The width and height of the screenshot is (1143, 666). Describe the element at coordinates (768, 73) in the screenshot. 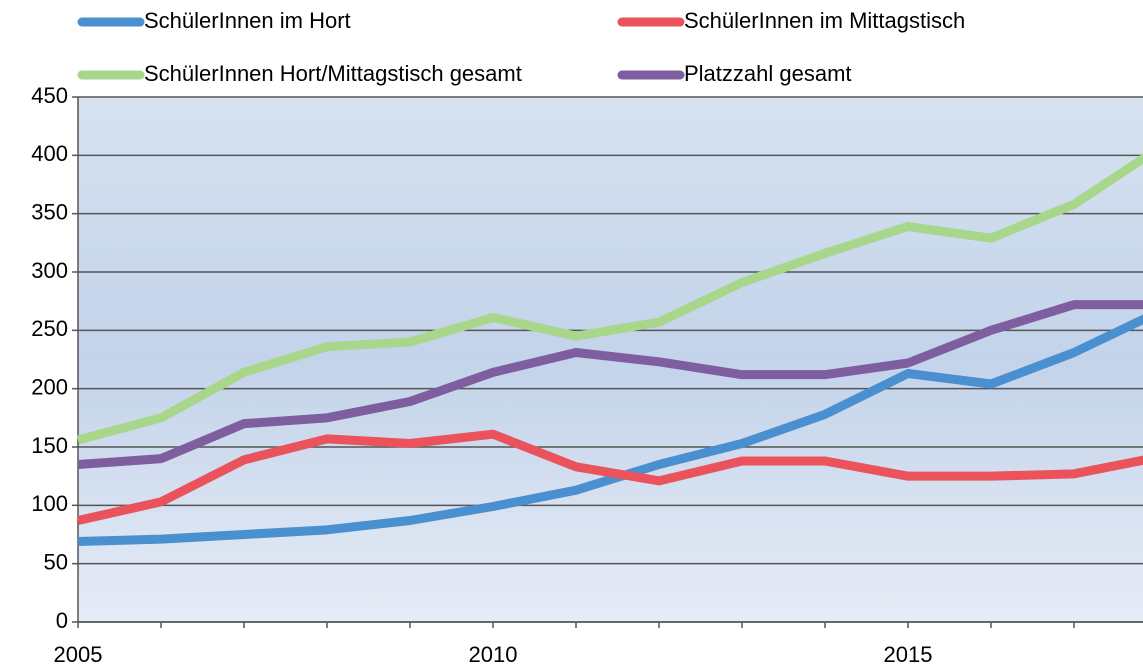

I see `legend-label: Platzzahl gesamt` at that location.